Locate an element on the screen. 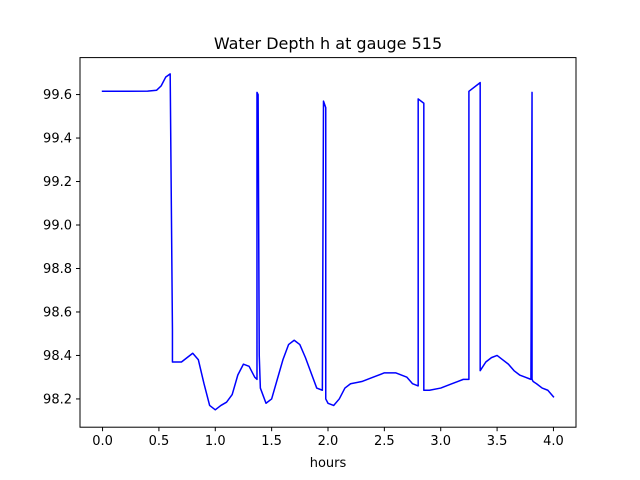  x-tick-label: 2.5 is located at coordinates (384, 441).